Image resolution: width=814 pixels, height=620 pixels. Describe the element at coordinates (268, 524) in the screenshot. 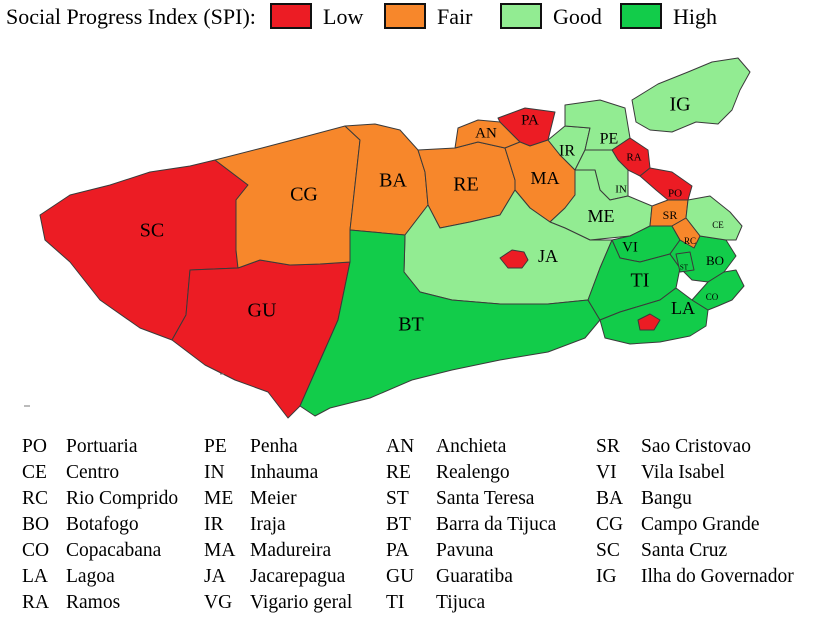

I see `key-region-name: Iraja` at that location.